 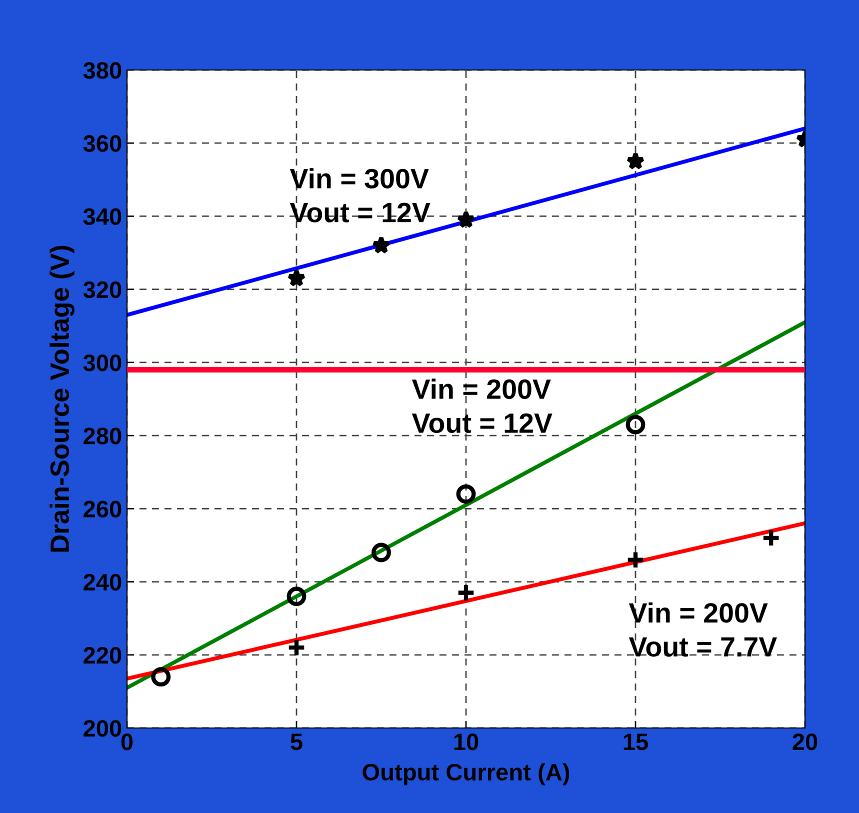 I want to click on y-tick-label: 240, so click(x=103, y=582).